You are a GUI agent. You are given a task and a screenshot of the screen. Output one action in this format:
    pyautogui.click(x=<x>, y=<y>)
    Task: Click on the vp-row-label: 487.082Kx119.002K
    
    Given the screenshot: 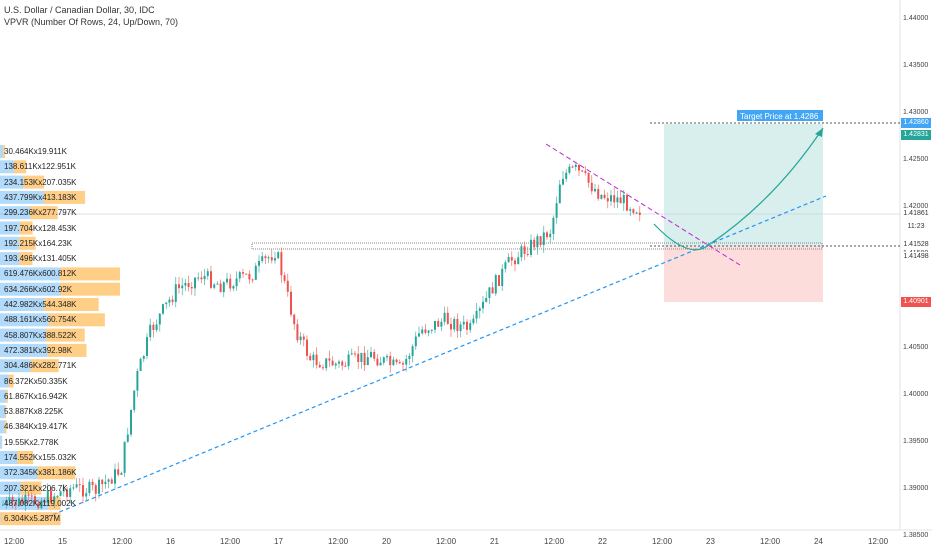 What is the action you would take?
    pyautogui.click(x=40, y=503)
    